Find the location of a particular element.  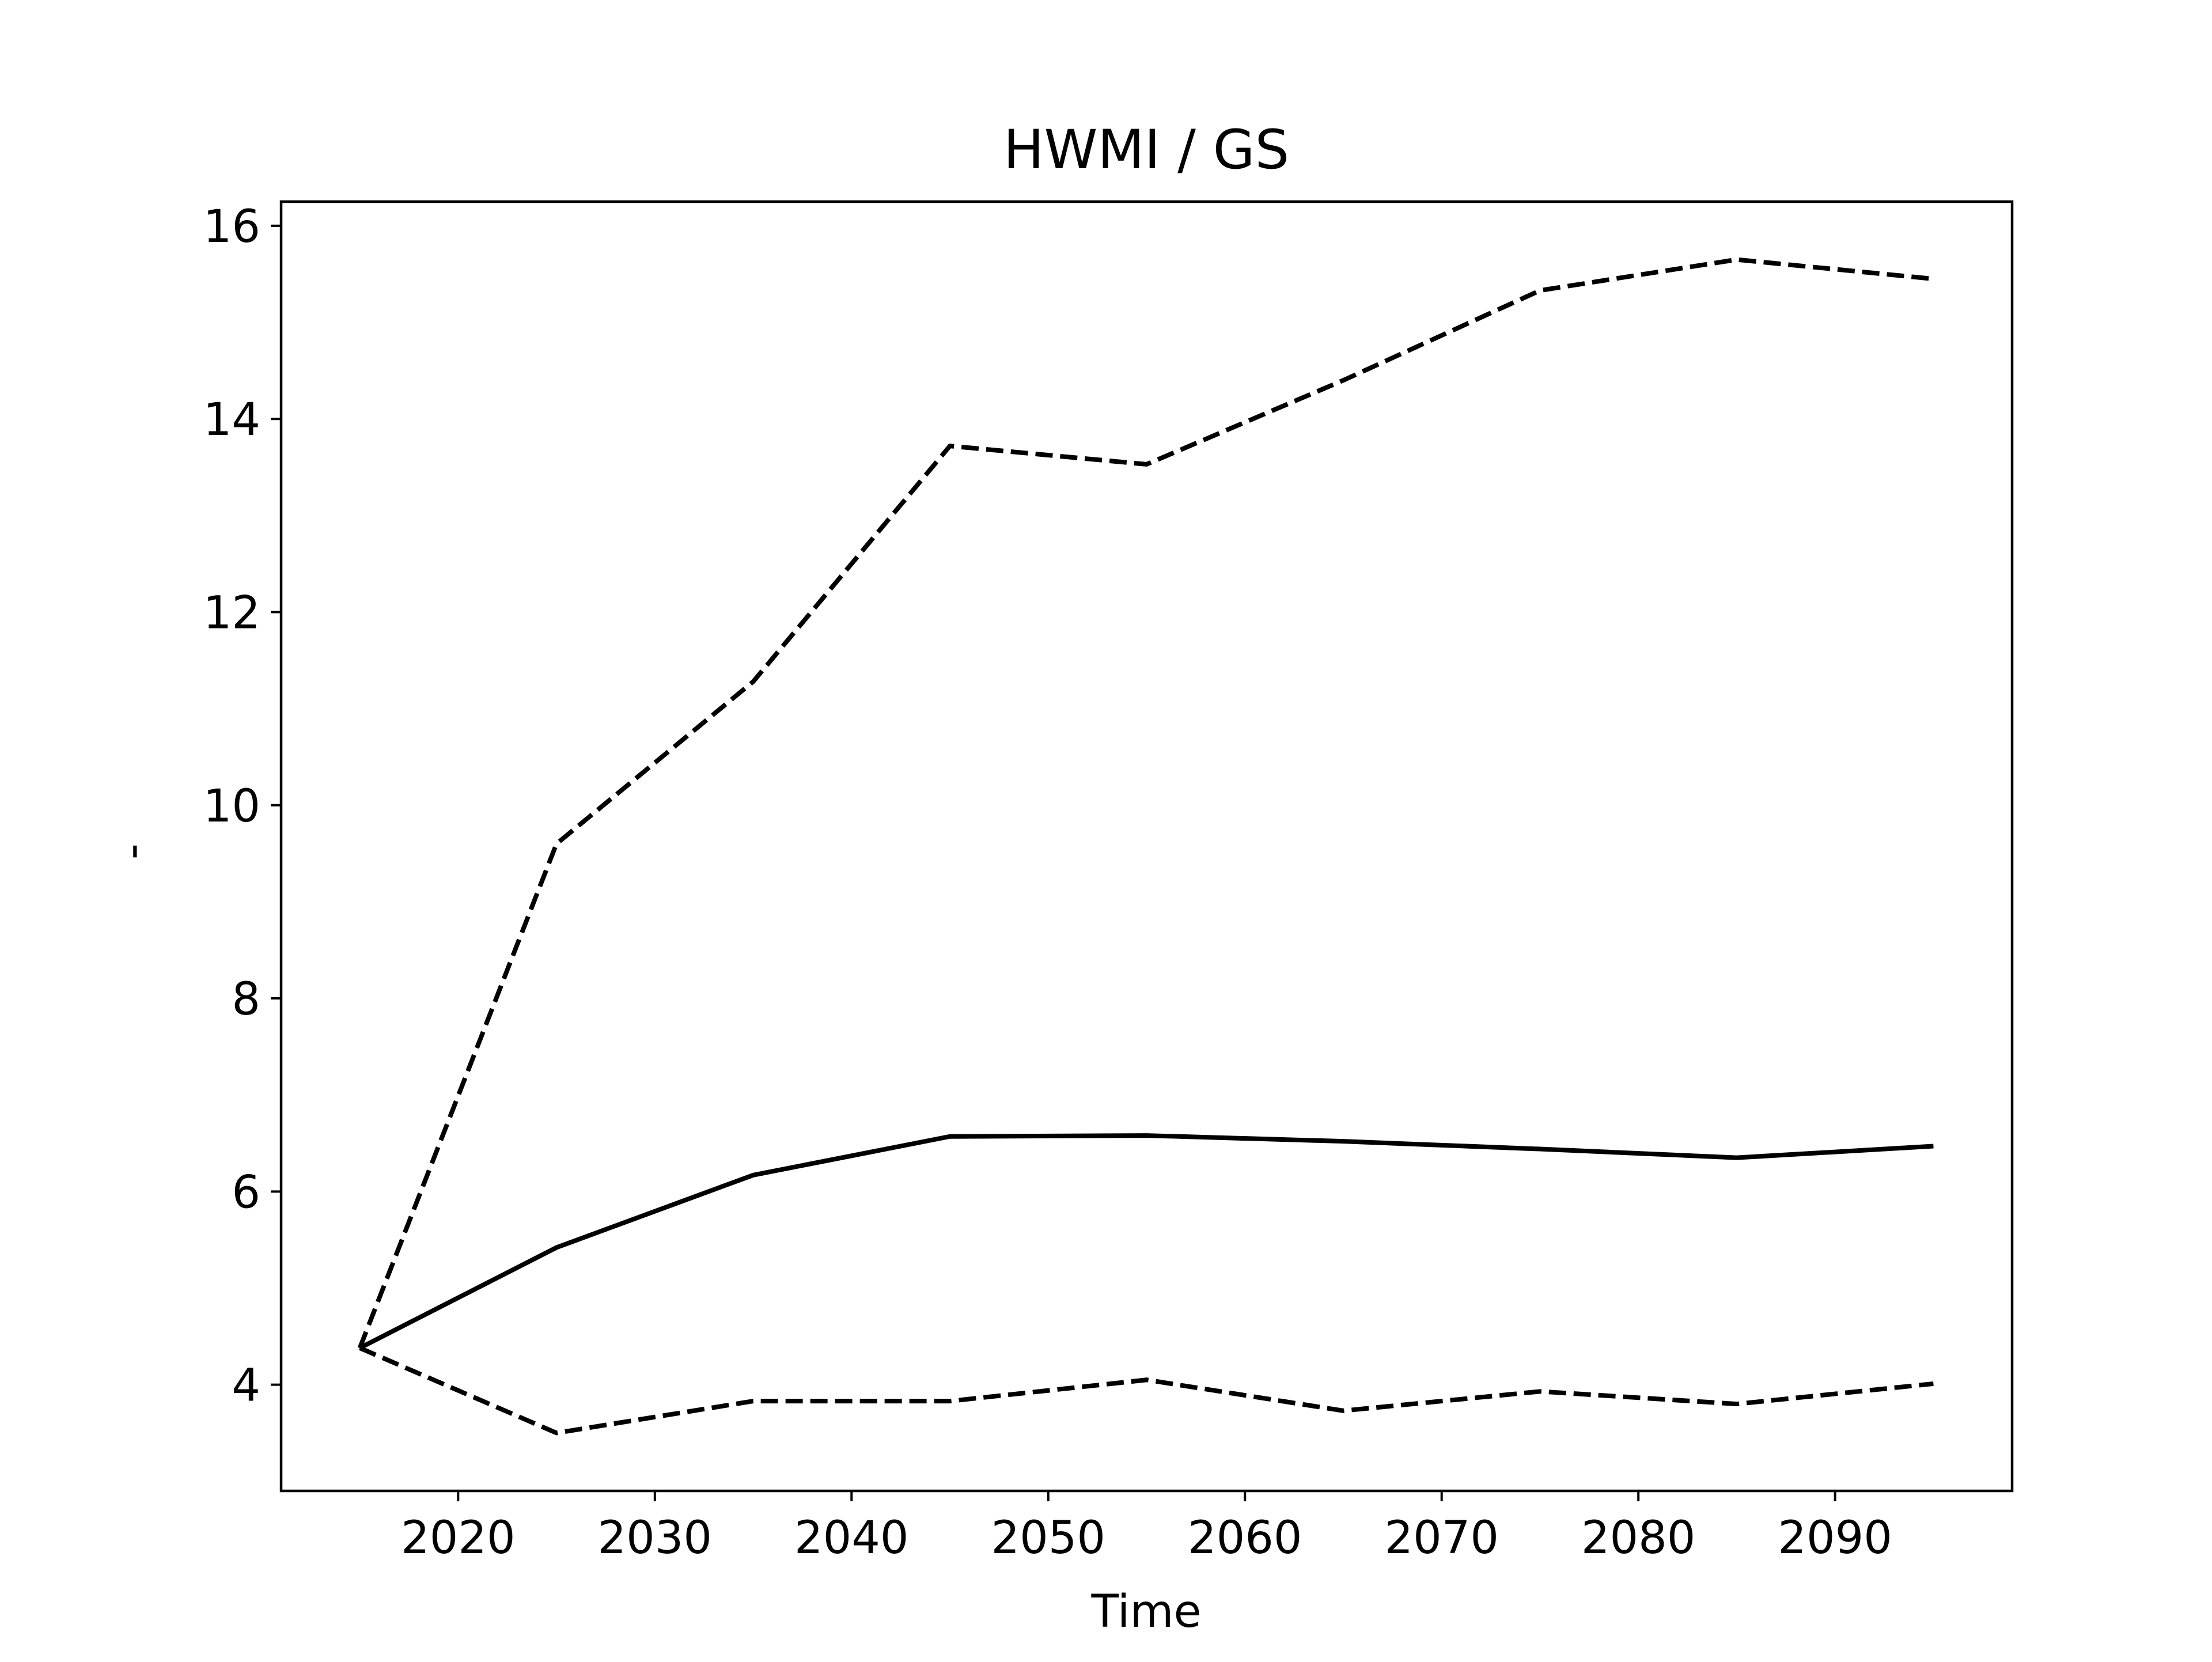

x-tick-label: 2020 is located at coordinates (458, 1538).